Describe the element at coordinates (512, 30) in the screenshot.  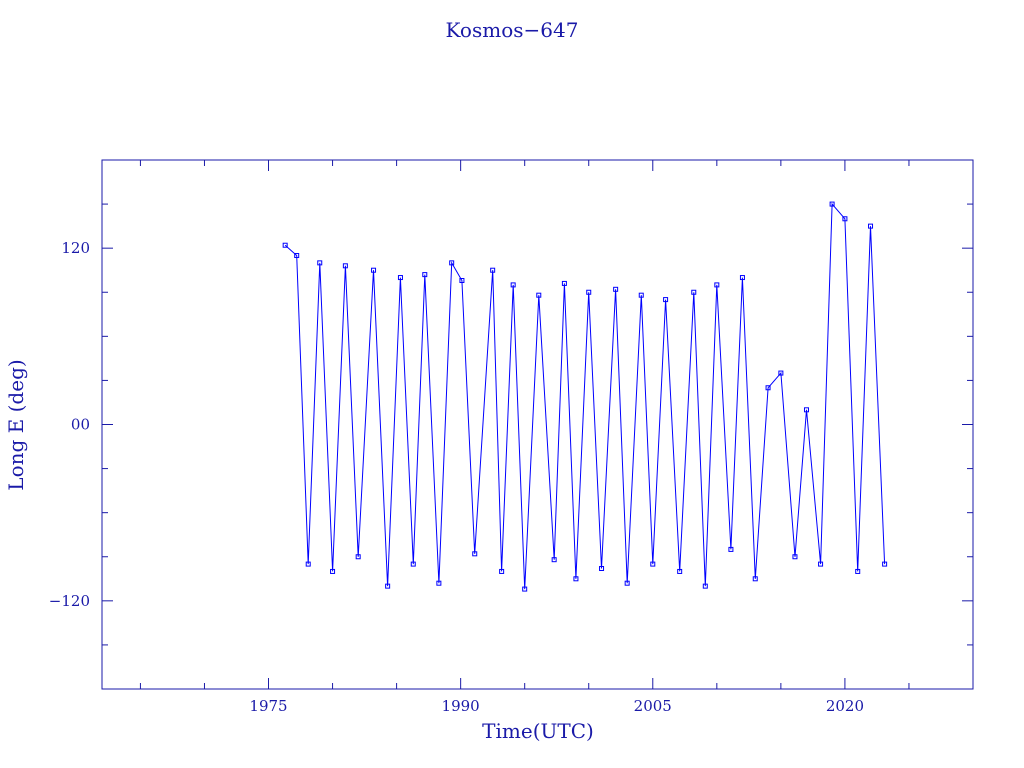
I see `chart-title: Kosmos−647` at that location.